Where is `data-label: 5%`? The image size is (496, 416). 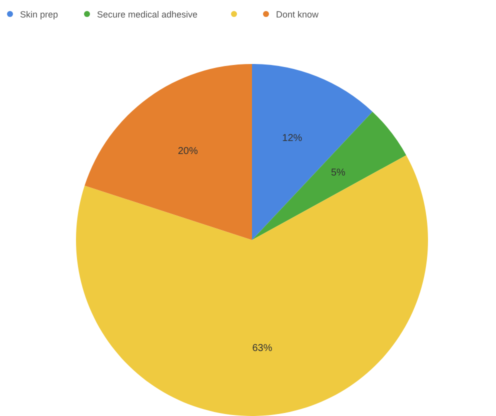 data-label: 5% is located at coordinates (338, 173).